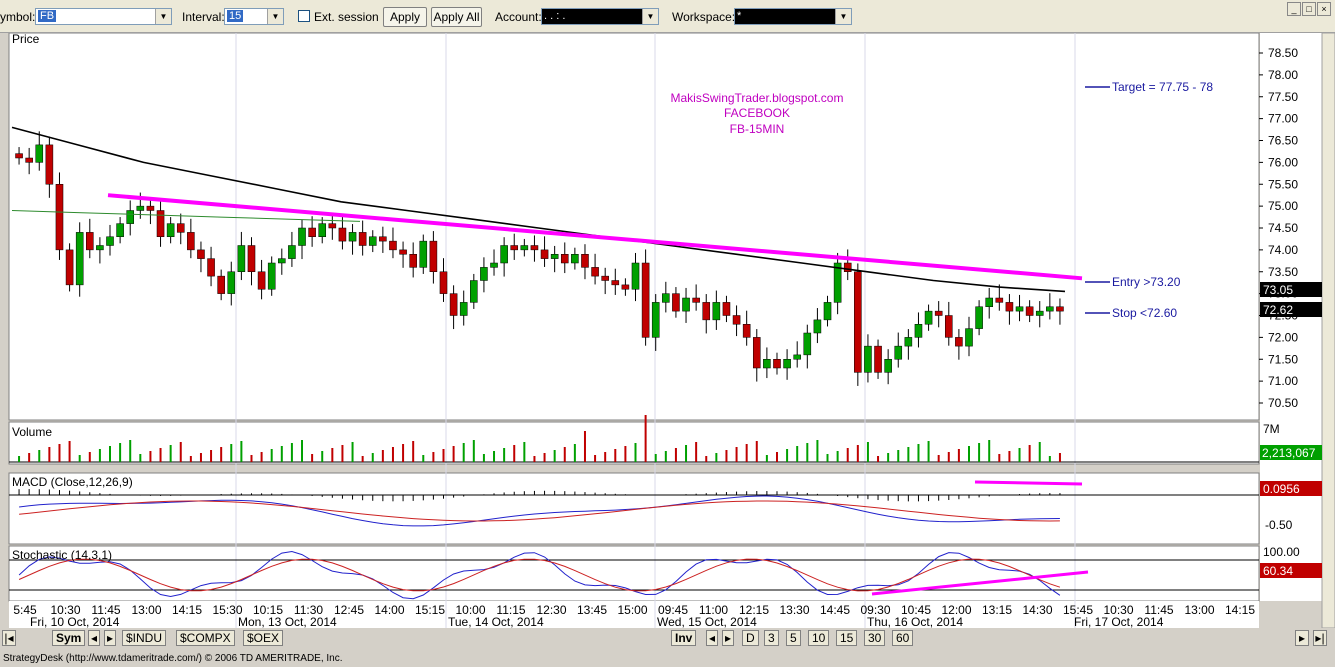 The width and height of the screenshot is (1335, 667). What do you see at coordinates (405, 17) in the screenshot?
I see `apply-button: Apply` at bounding box center [405, 17].